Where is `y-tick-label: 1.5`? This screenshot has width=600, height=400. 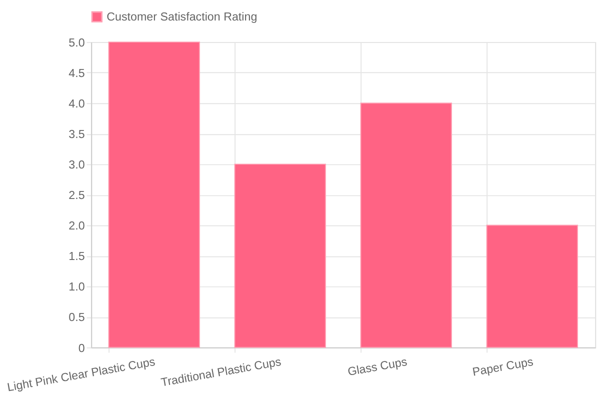
y-tick-label: 1.5 is located at coordinates (76, 257).